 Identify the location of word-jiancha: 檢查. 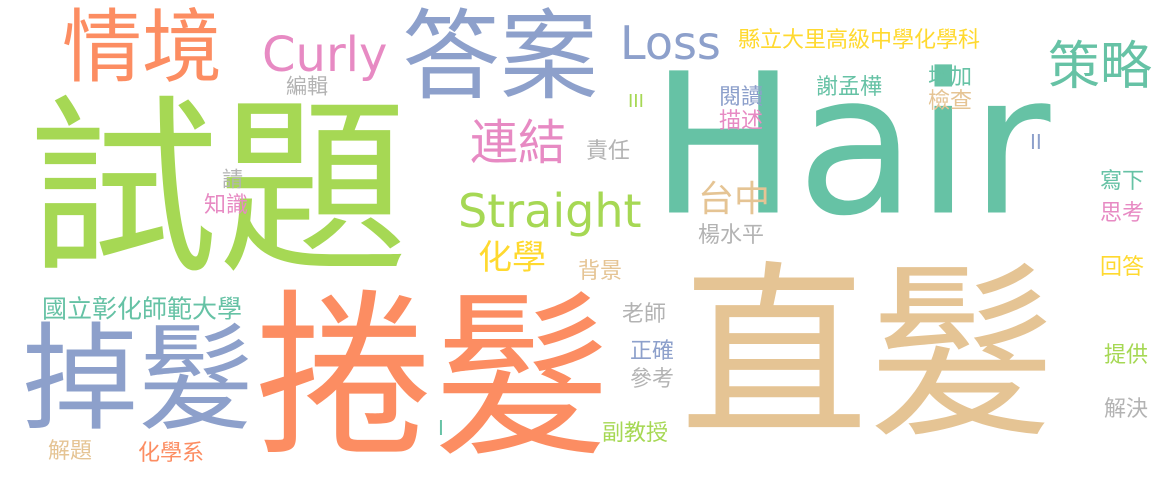
(950, 101).